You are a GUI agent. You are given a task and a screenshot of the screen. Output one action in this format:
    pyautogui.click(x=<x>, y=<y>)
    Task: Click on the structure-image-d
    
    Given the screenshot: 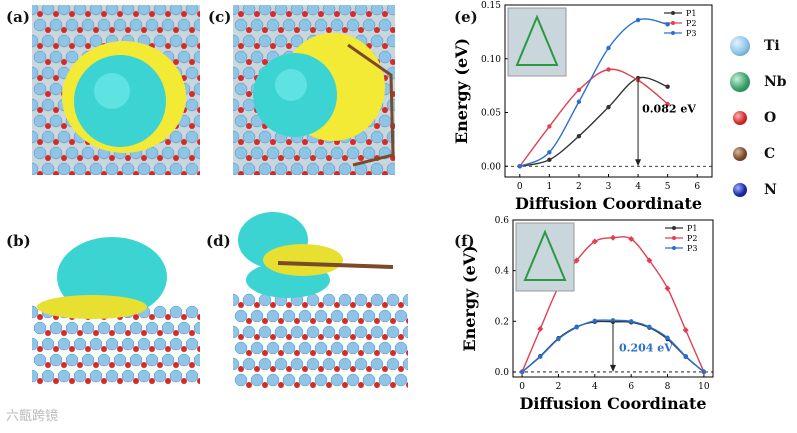 What is the action you would take?
    pyautogui.click(x=320, y=297)
    